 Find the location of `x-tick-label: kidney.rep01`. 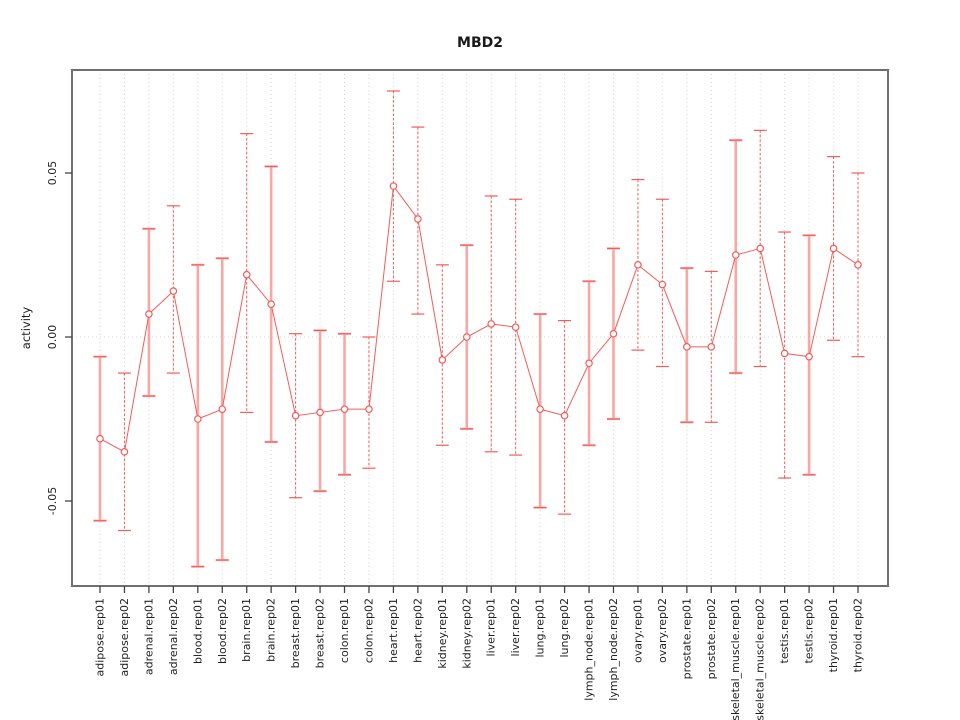

x-tick-label: kidney.rep01 is located at coordinates (442, 633).